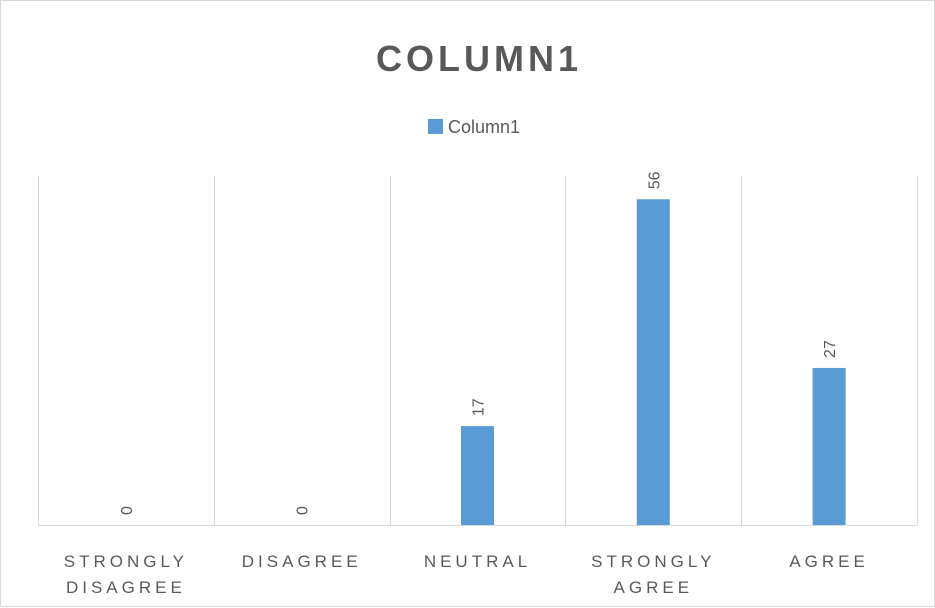  What do you see at coordinates (126, 587) in the screenshot?
I see `category-label-0-line-1: DISAGREE` at bounding box center [126, 587].